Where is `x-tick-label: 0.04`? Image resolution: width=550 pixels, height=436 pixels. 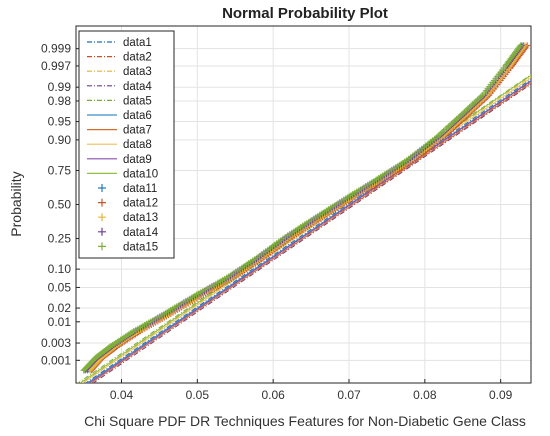
x-tick-label: 0.04 is located at coordinates (122, 395).